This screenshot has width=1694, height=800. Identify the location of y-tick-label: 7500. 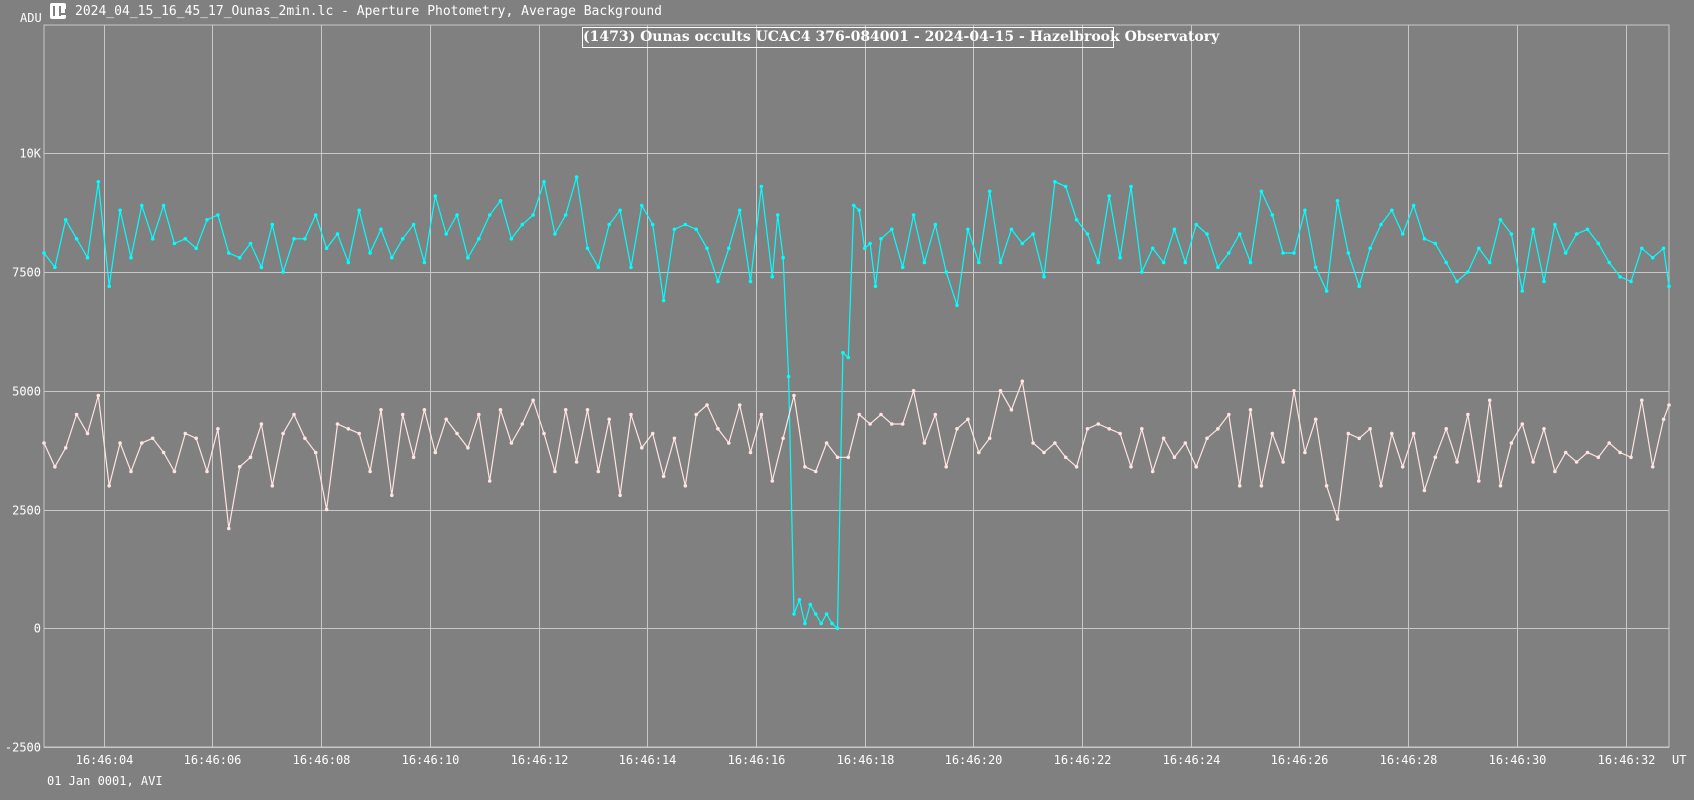
(26, 273).